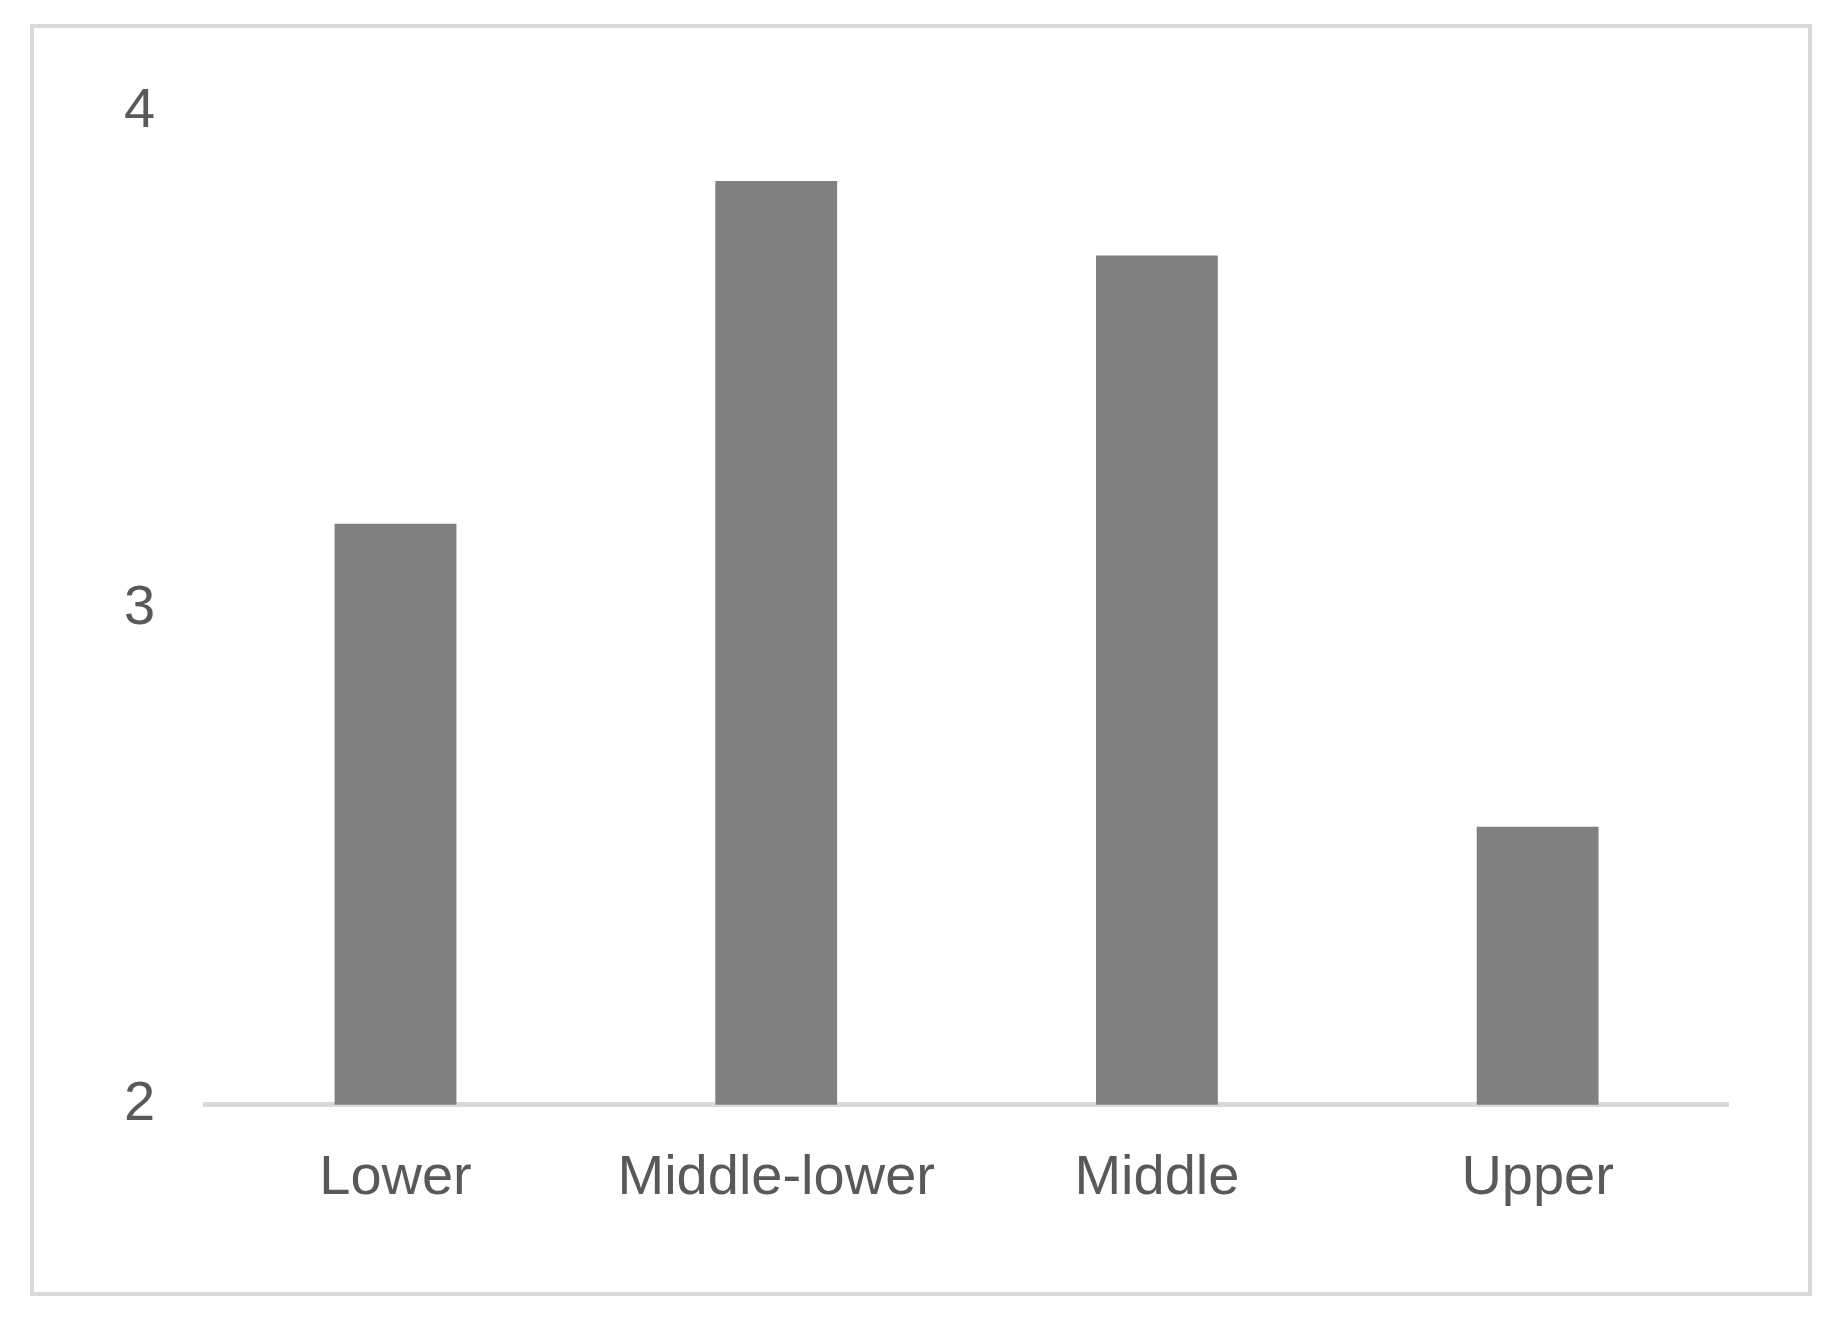  Describe the element at coordinates (139, 108) in the screenshot. I see `y-tick-label: 4` at that location.